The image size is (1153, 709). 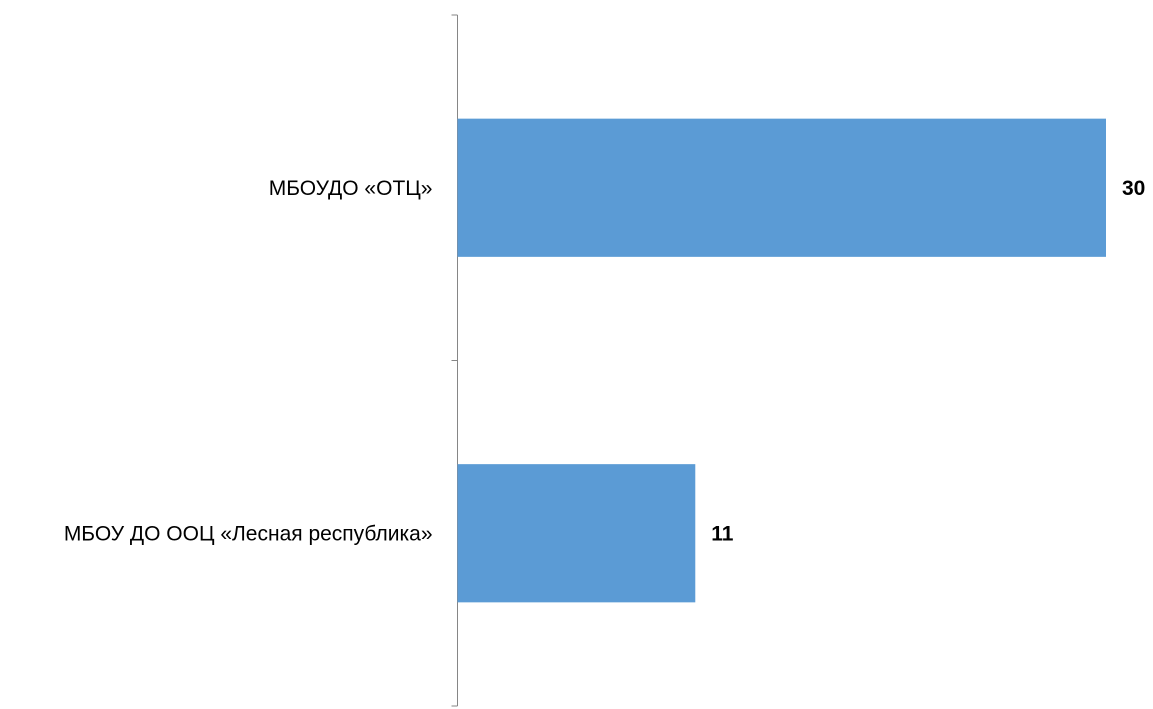 What do you see at coordinates (722, 533) in the screenshot?
I see `data-label: 11` at bounding box center [722, 533].